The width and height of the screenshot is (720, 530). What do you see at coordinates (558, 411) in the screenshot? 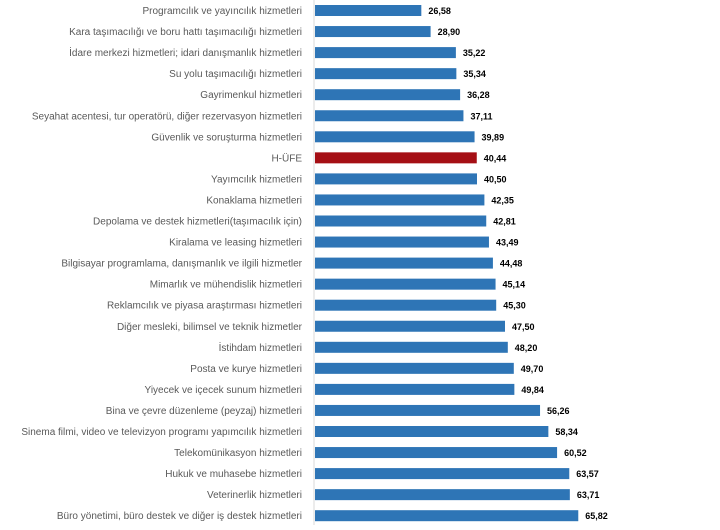
I see `data-label: 56,26` at bounding box center [558, 411].